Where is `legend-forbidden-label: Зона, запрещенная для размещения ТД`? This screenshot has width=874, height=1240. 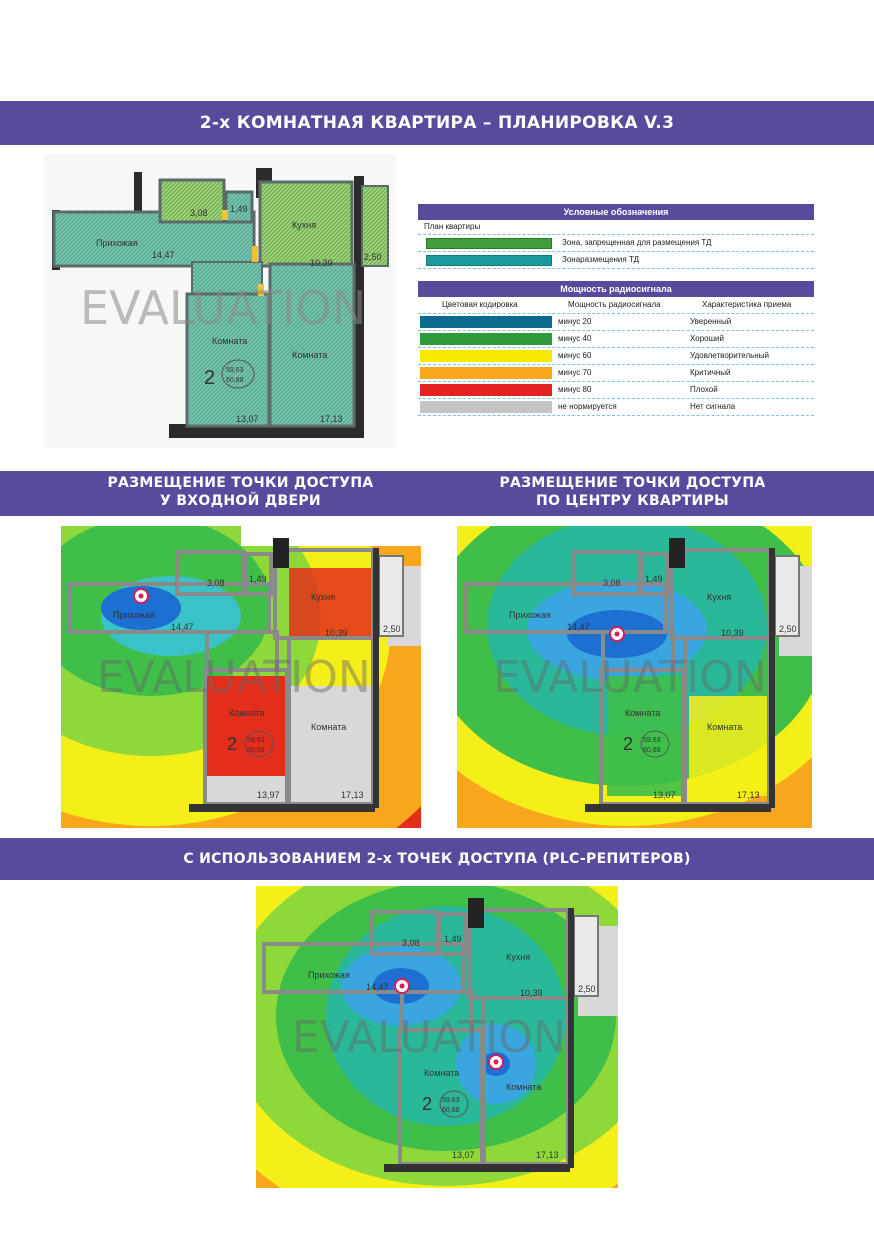 legend-forbidden-label: Зона, запрещенная для размещения ТД is located at coordinates (637, 242).